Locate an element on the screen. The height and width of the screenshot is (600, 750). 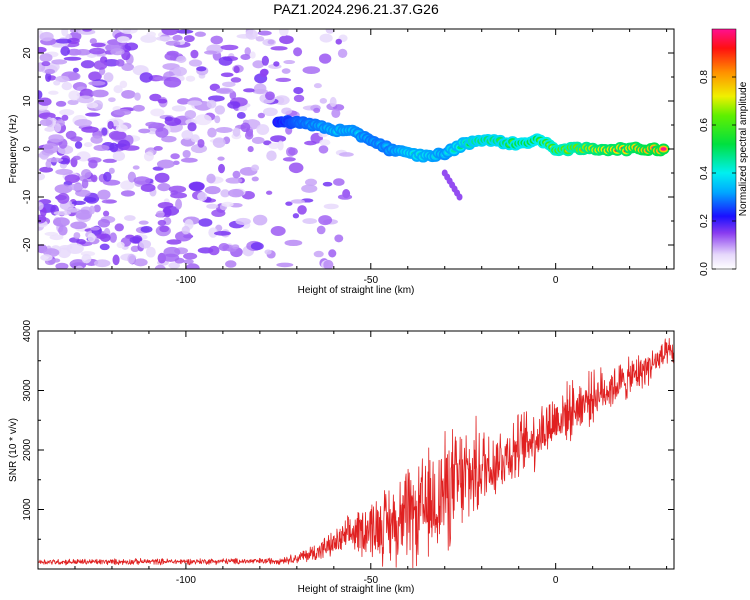
spectrogram-xtick-label: -100 is located at coordinates (186, 280).